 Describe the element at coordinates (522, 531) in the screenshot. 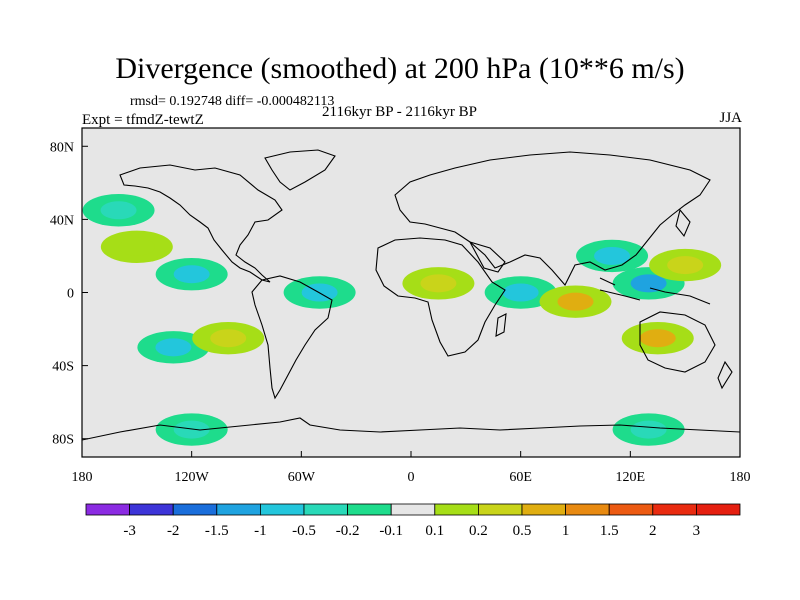

I see `colorbar-label: 0.5` at that location.